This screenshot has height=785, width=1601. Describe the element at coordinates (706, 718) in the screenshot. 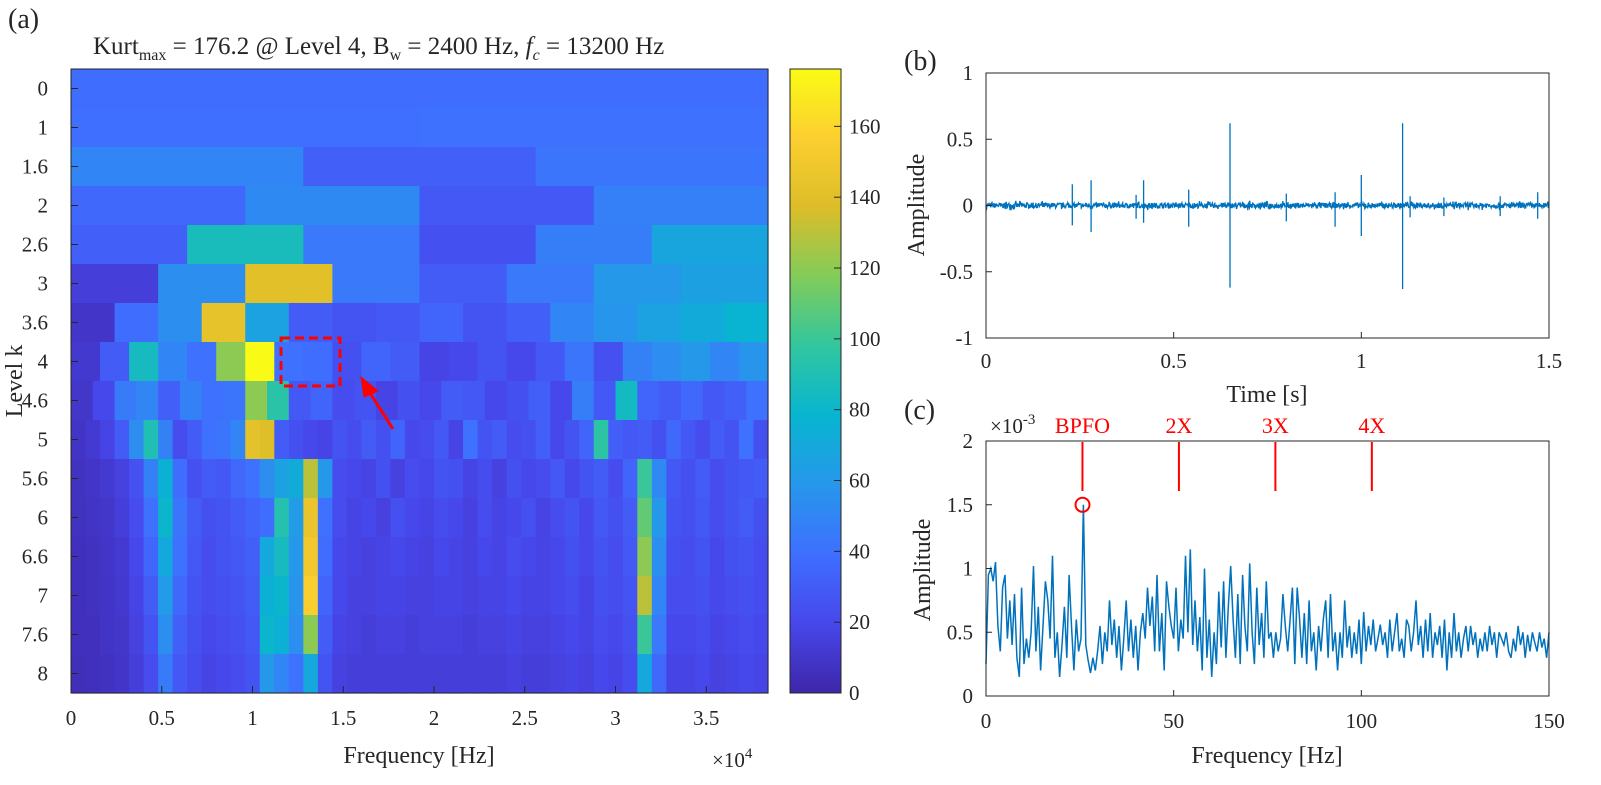

I see `heatmap-x-tick-label: 3.5` at that location.